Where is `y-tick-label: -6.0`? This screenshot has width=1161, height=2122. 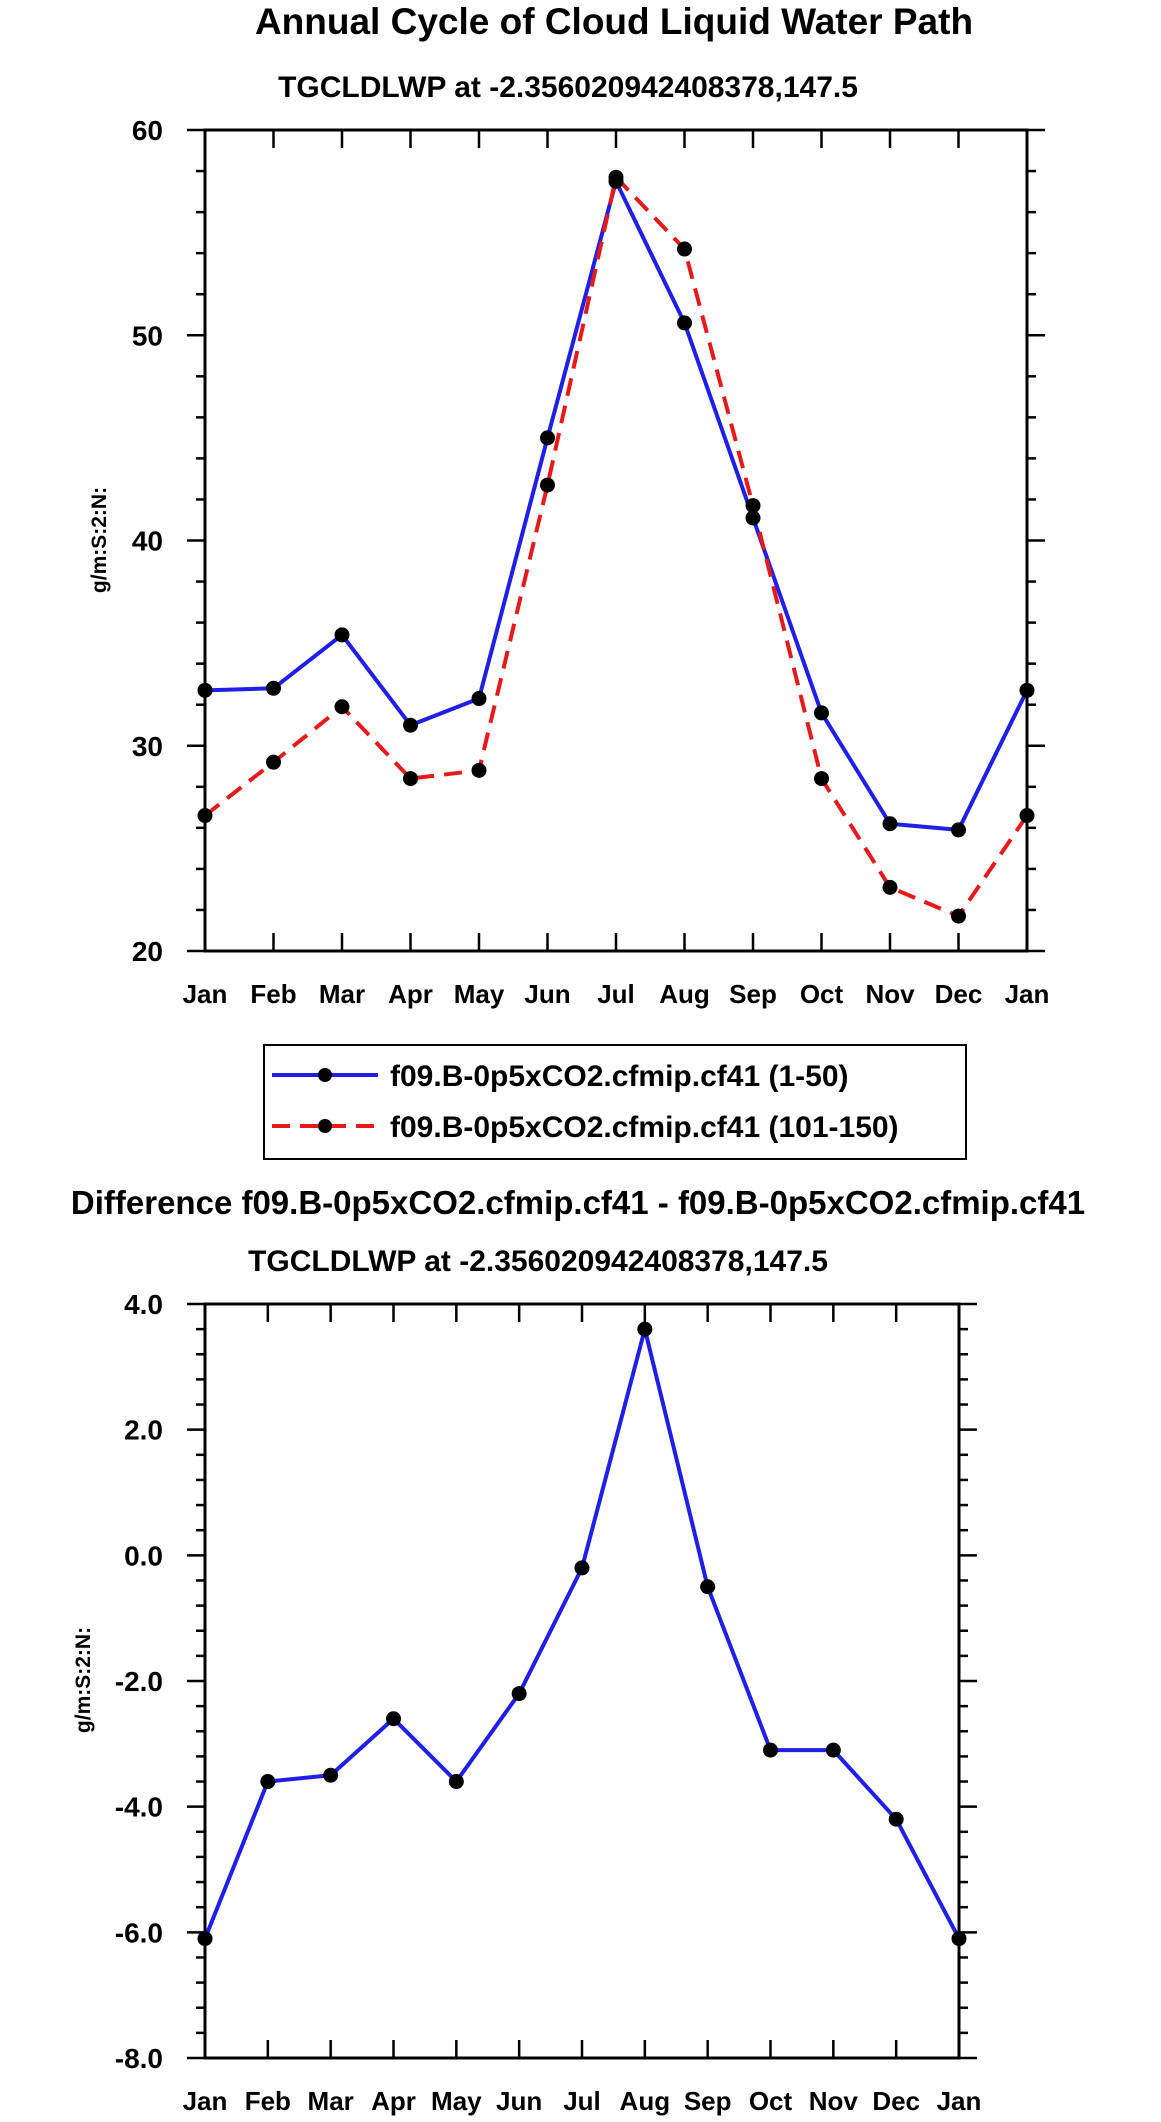
y-tick-label: -6.0 is located at coordinates (139, 1932).